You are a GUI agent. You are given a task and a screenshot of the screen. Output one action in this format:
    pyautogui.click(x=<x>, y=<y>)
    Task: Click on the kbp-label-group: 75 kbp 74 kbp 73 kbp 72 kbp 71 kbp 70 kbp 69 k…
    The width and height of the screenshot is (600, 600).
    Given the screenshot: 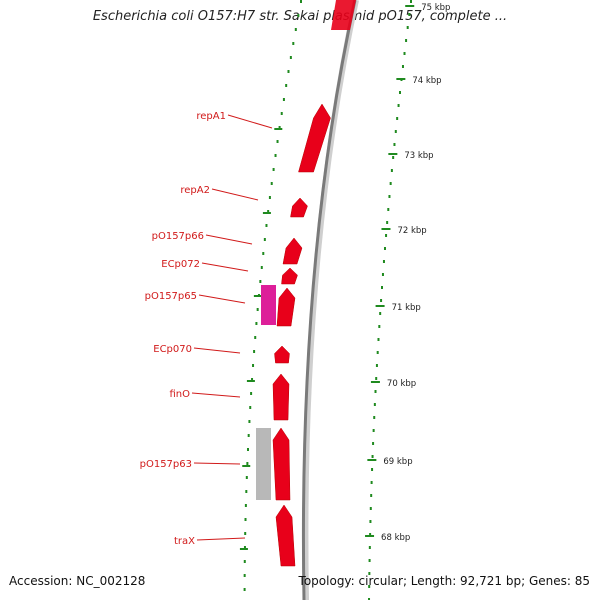 What is the action you would take?
    pyautogui.click(x=407, y=273)
    